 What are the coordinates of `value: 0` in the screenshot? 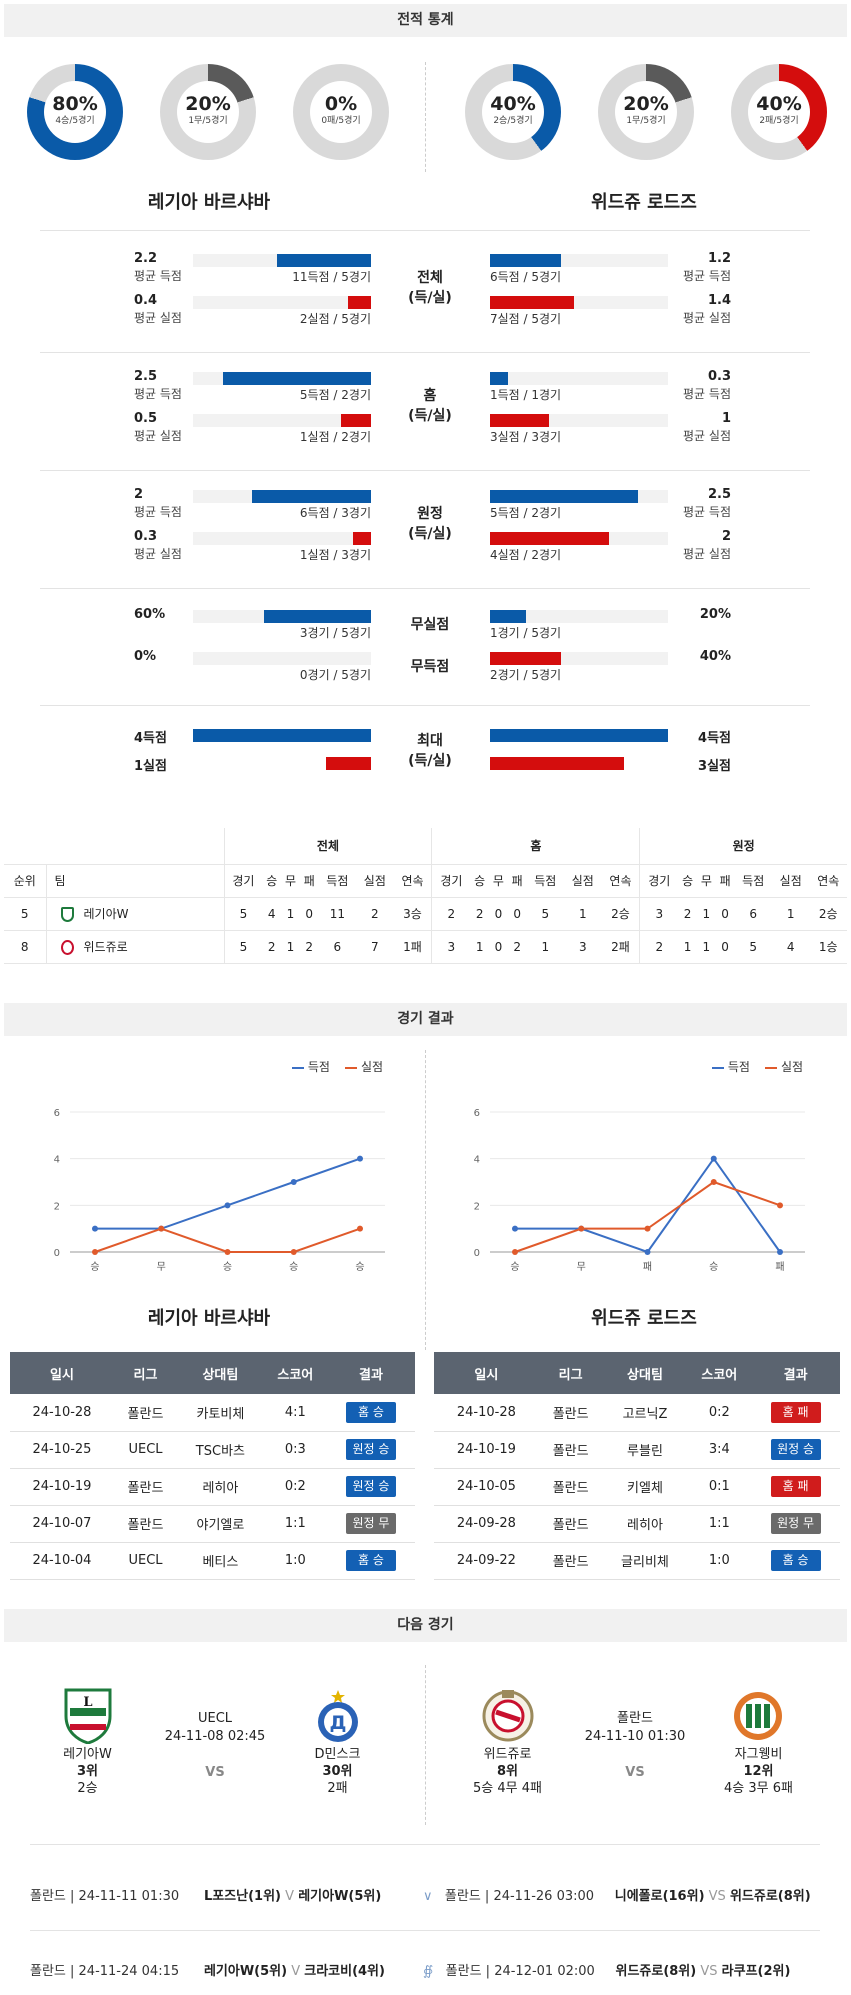 It's located at (498, 946).